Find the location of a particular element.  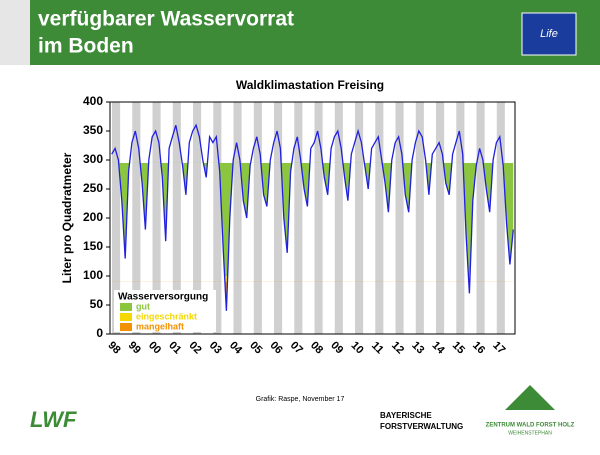

zentrum-logo: ZENTRUM WALD FORST HOLZ is located at coordinates (530, 426).